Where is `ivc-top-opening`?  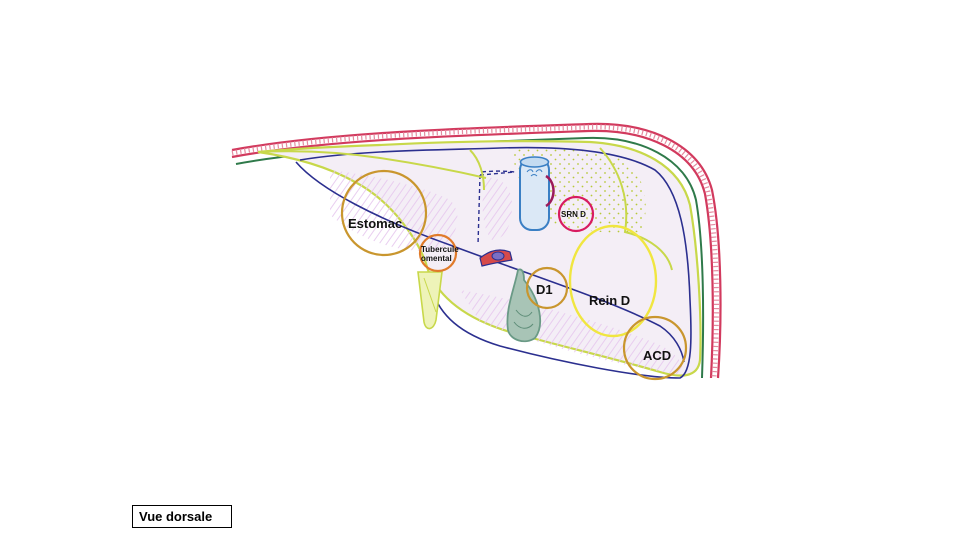
ivc-top-opening is located at coordinates (534, 162).